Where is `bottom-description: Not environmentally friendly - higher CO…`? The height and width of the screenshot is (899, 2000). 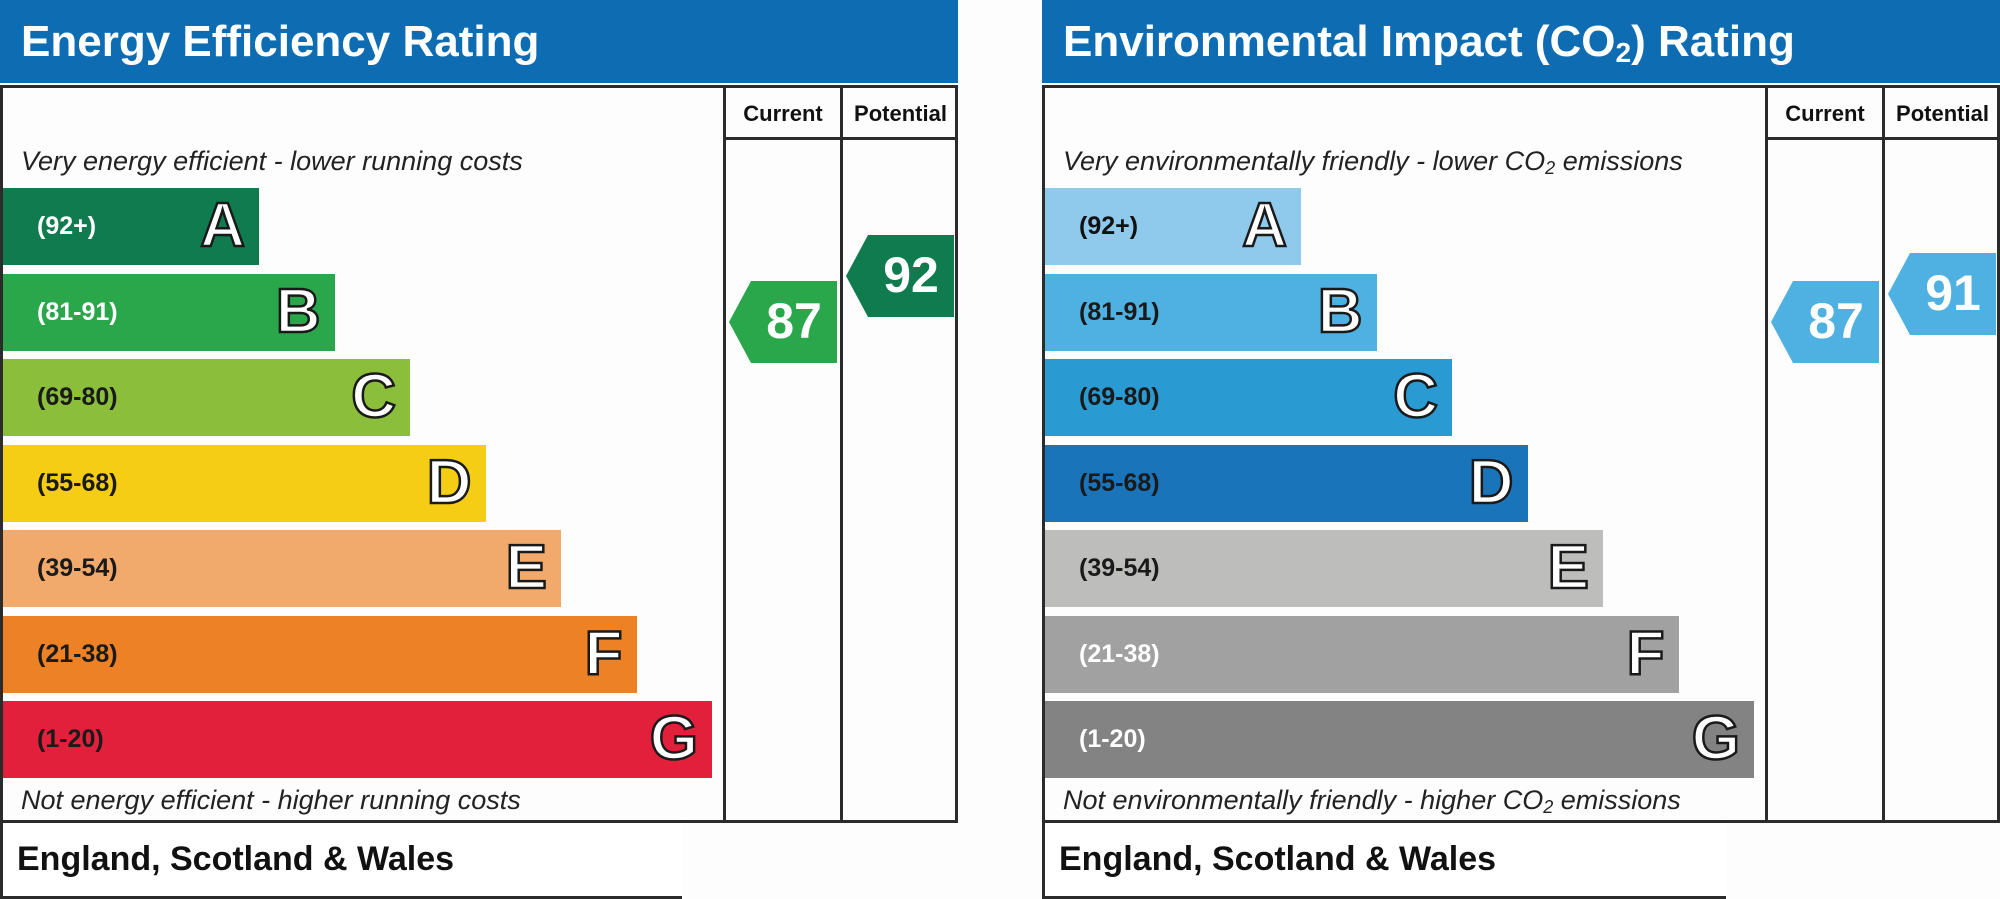 bottom-description: Not environmentally friendly - higher CO… is located at coordinates (1372, 801).